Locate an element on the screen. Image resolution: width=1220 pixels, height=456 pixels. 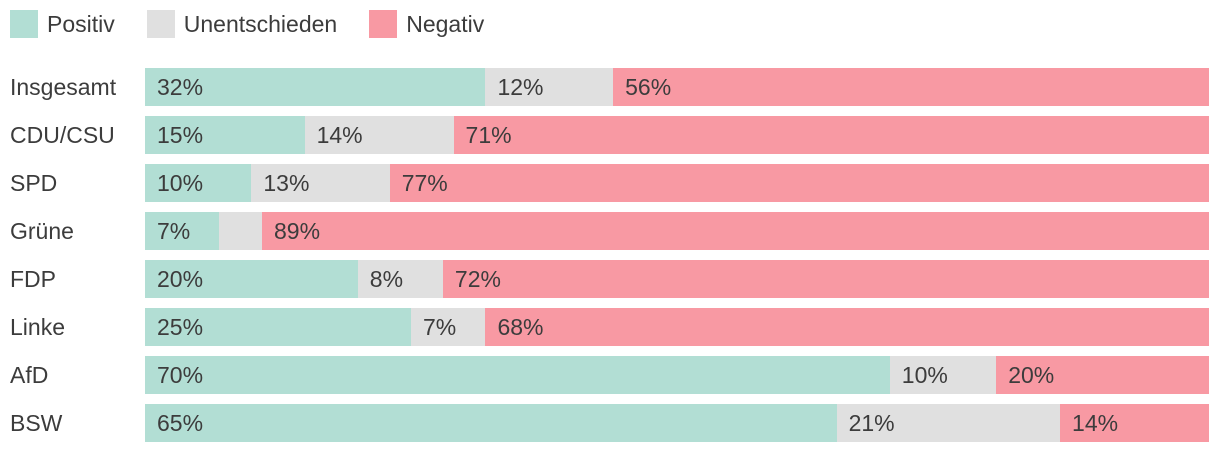
chart-row: Linke 25% 7% 68% is located at coordinates (610, 327).